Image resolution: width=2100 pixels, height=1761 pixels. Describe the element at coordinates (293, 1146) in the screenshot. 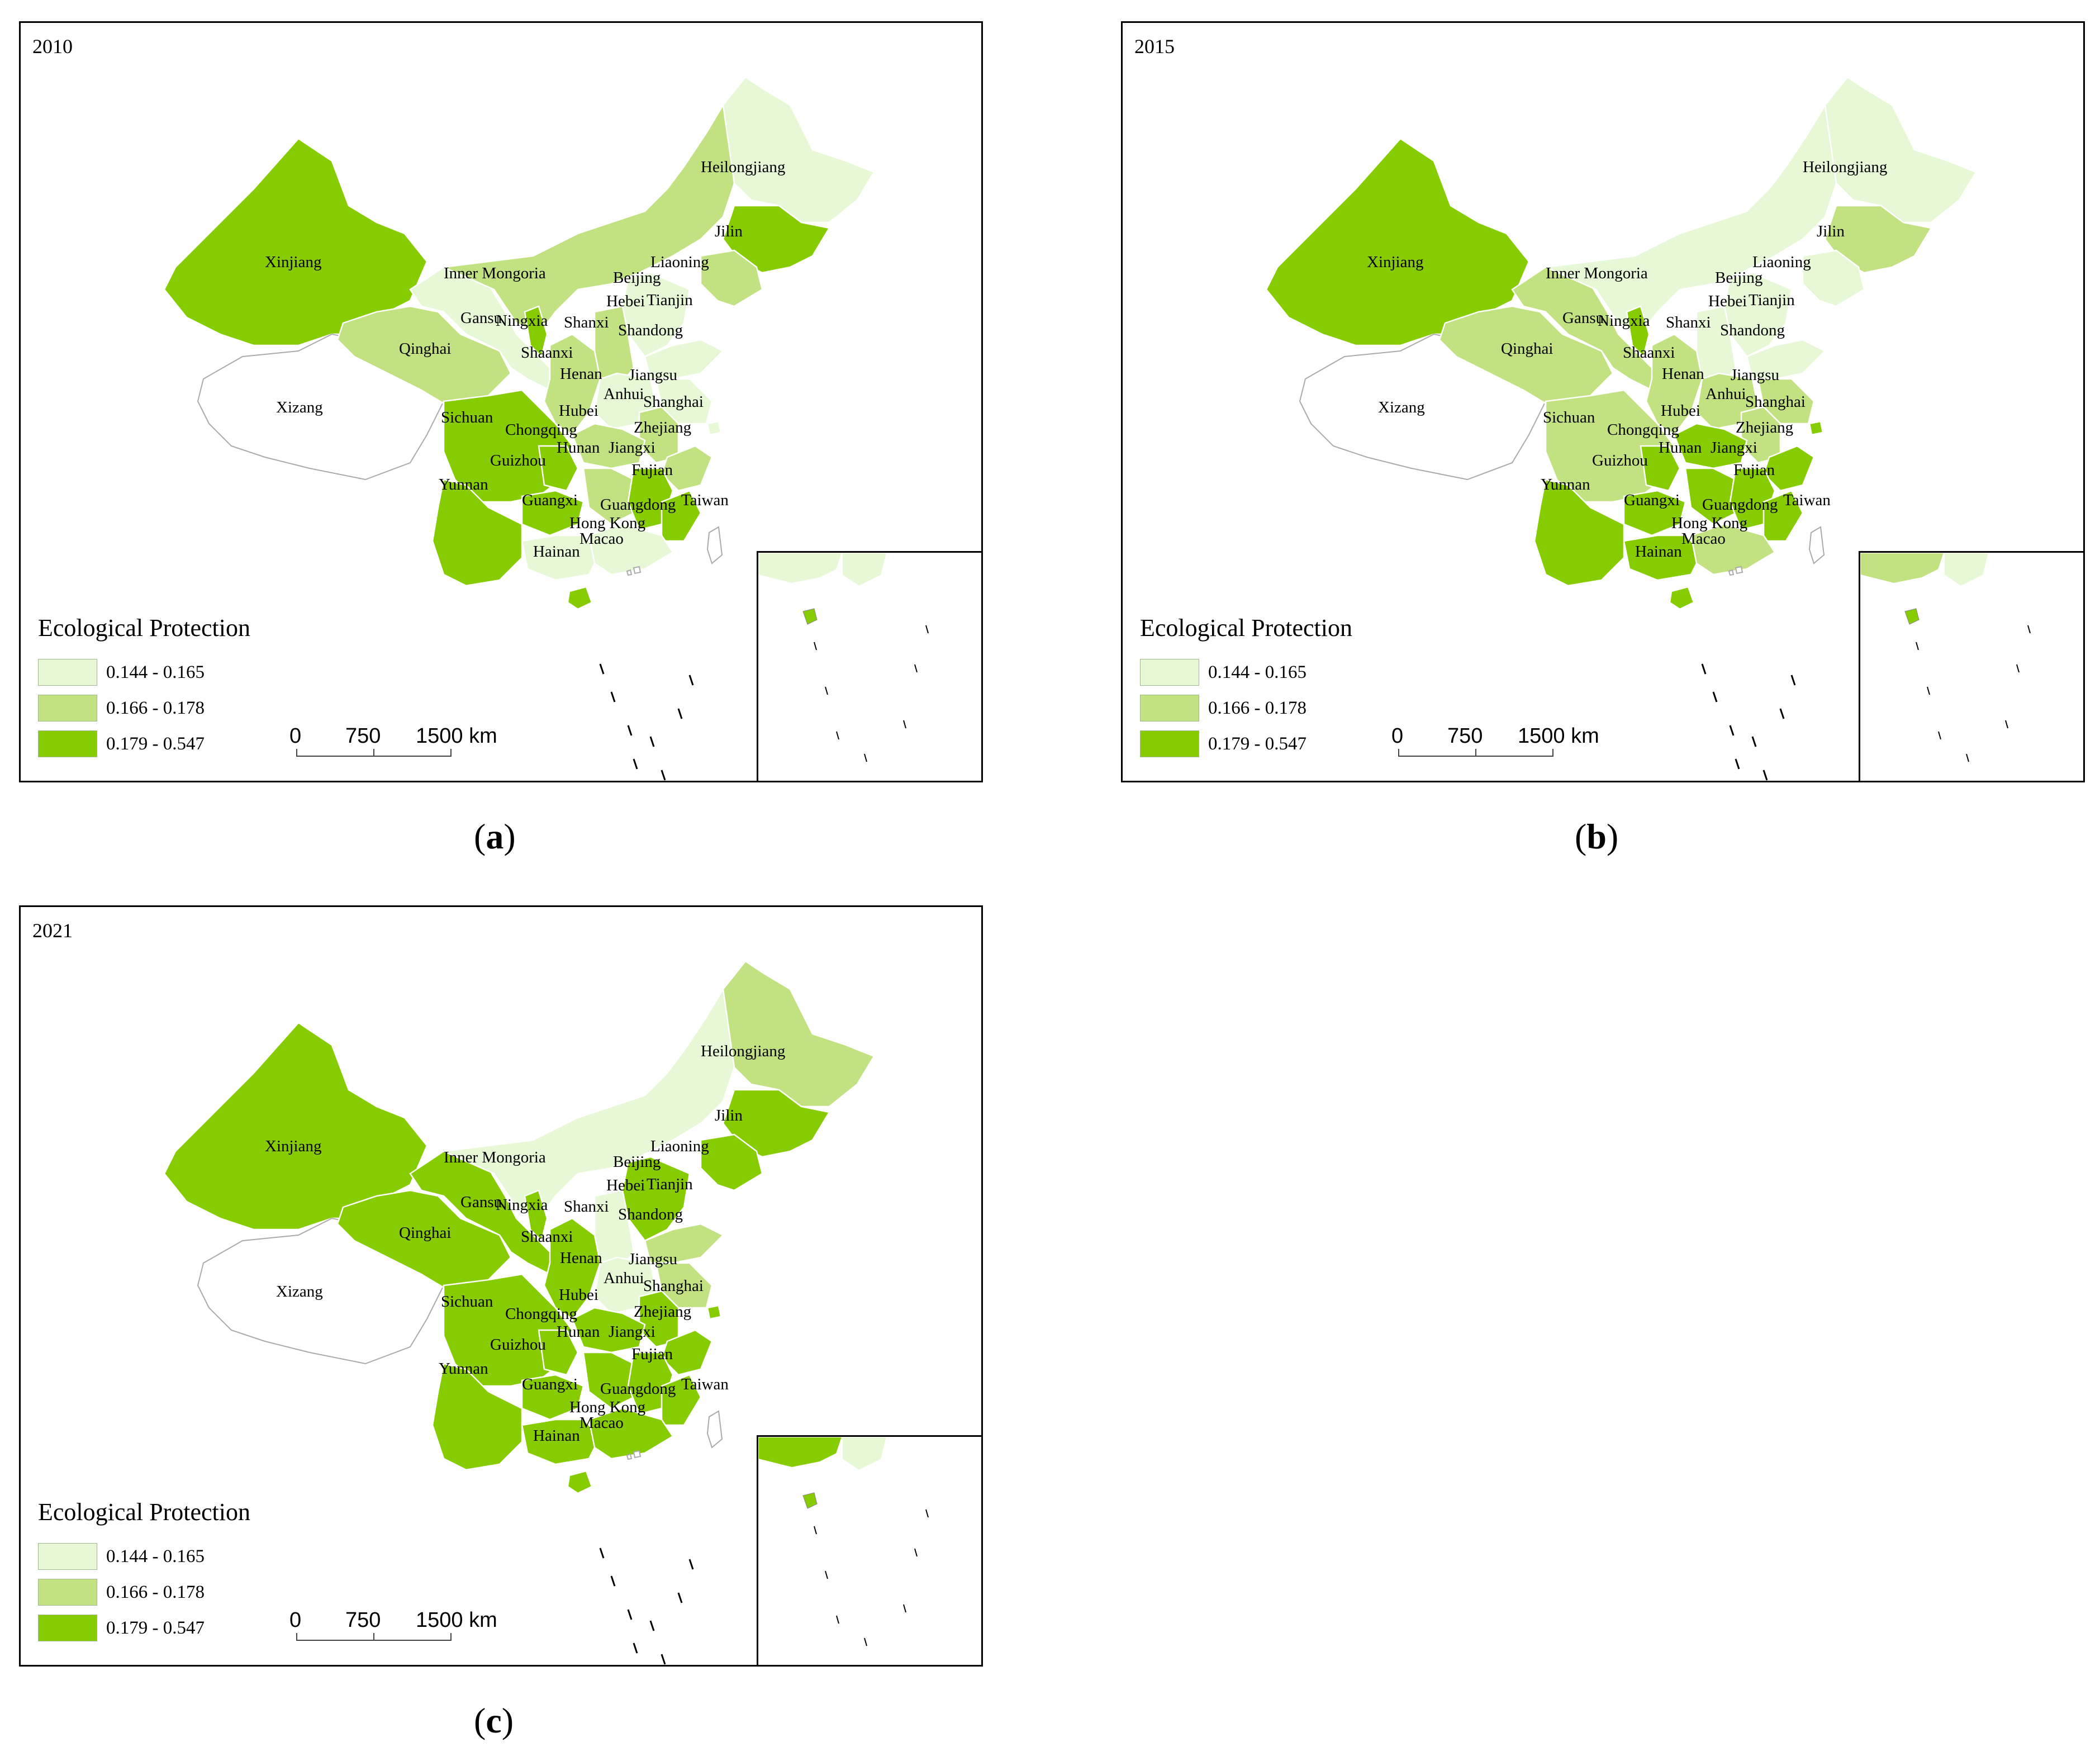

I see `label-xinjiang: Xinjiang` at that location.